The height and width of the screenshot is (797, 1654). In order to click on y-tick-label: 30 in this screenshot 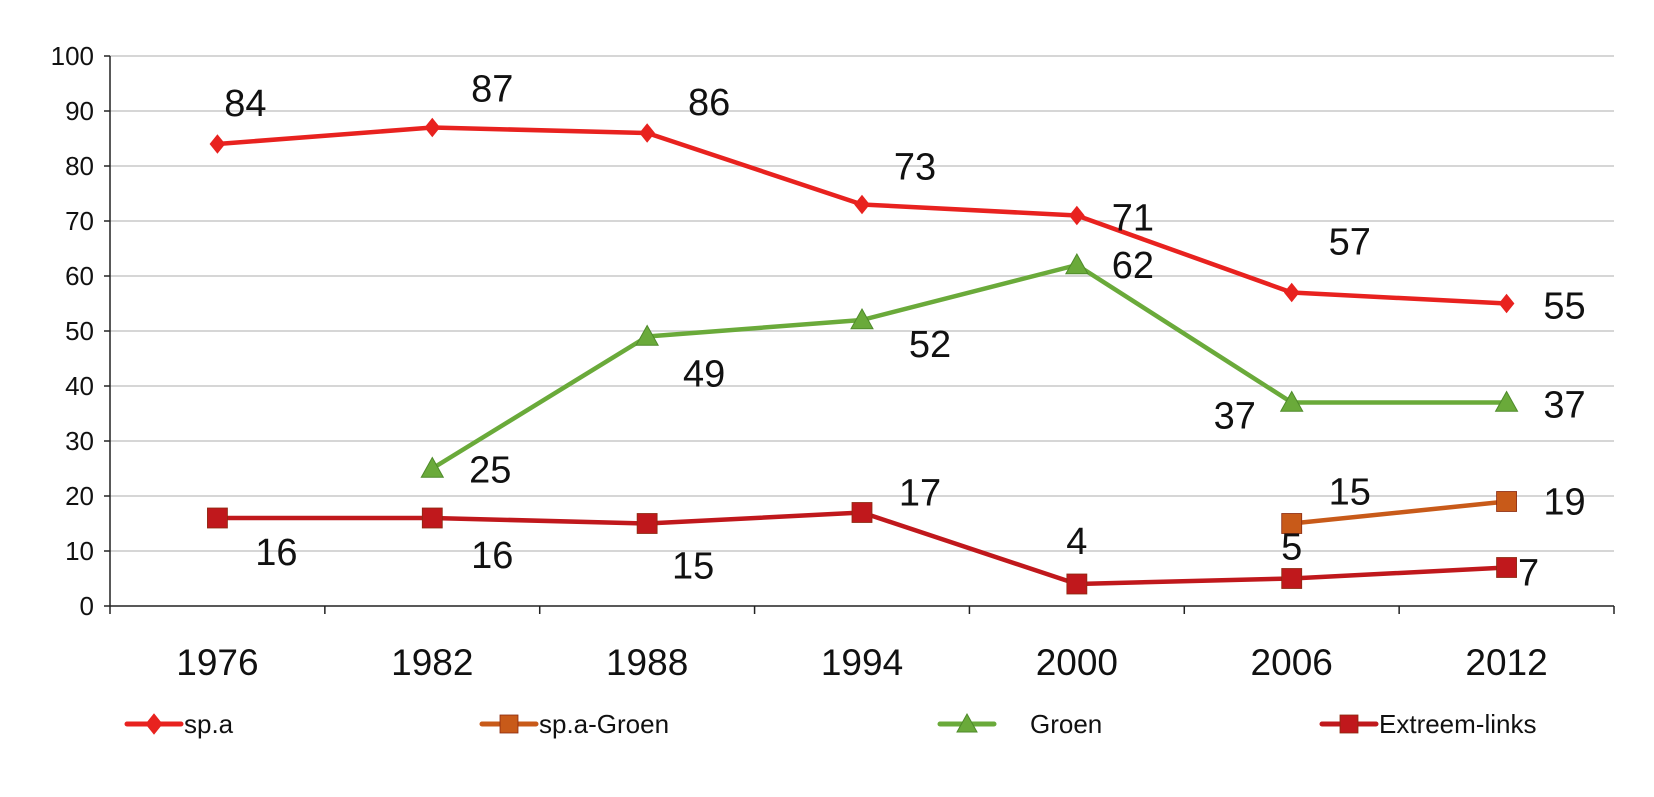, I will do `click(79, 441)`.